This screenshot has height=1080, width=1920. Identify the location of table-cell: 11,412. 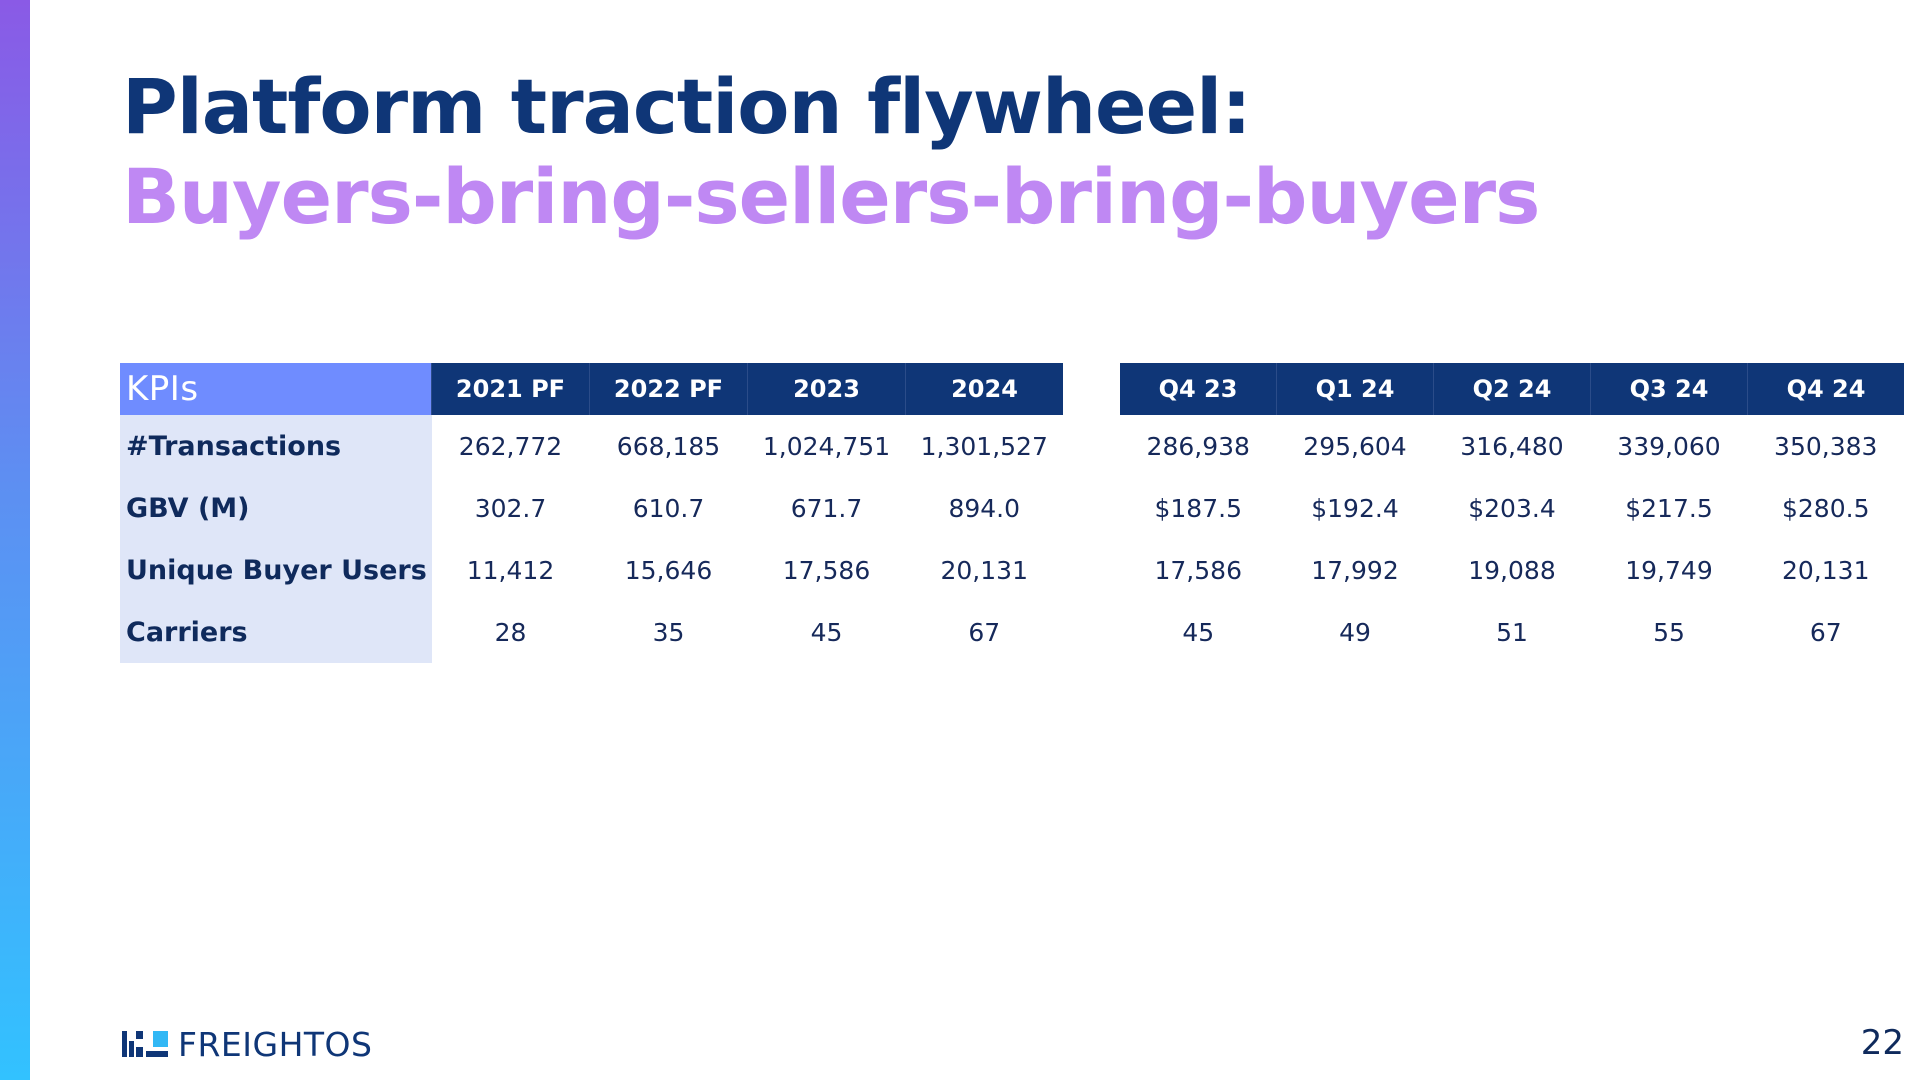
(510, 570).